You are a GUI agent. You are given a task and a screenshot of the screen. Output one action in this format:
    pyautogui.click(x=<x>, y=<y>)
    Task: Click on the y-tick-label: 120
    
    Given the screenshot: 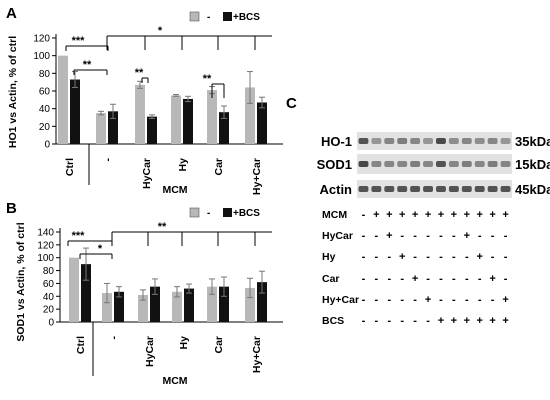 What is the action you would take?
    pyautogui.click(x=41, y=39)
    